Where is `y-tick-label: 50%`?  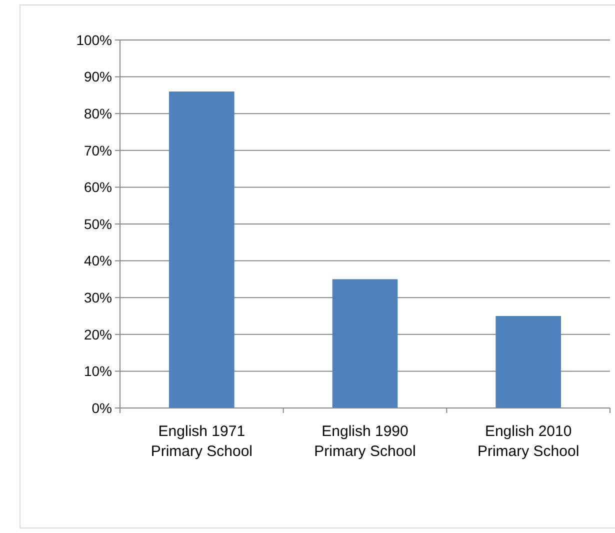 y-tick-label: 50% is located at coordinates (98, 224).